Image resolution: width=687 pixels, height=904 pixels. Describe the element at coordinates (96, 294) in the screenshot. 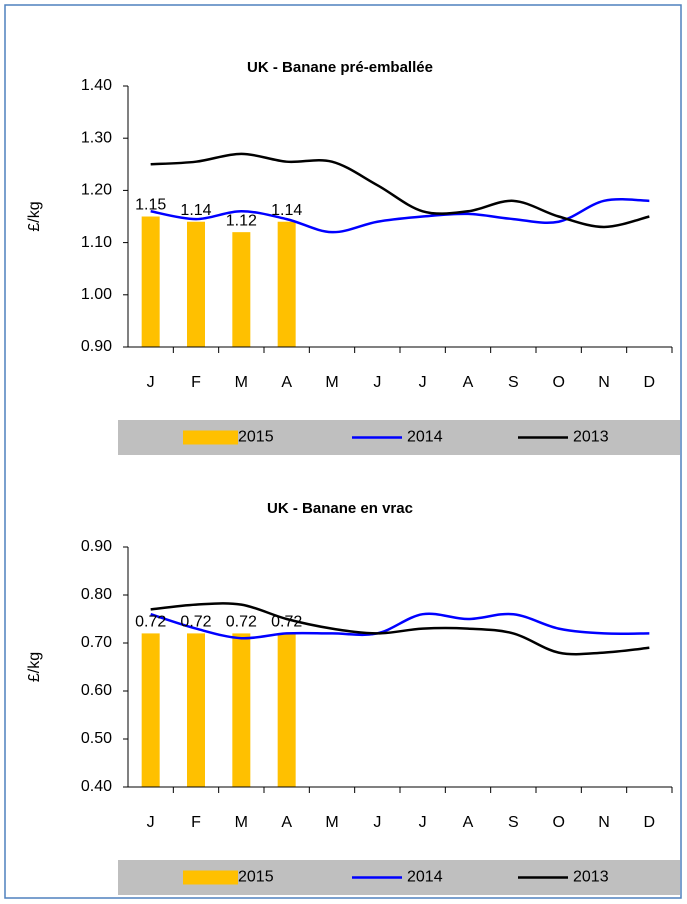

I see `y-tick-label: 1.00` at that location.